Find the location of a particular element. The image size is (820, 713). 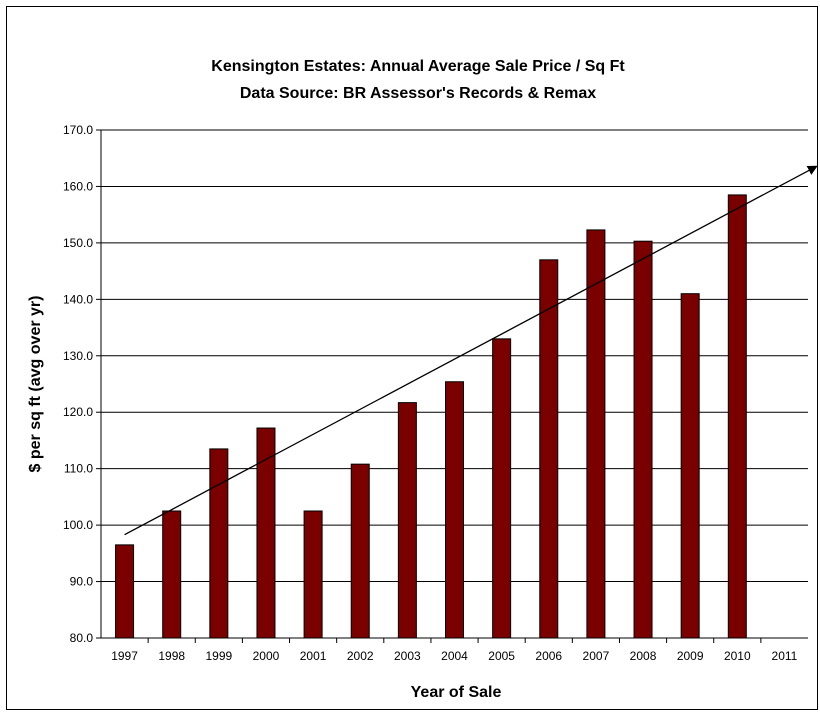

y-tick-label: 100.0 is located at coordinates (78, 525).